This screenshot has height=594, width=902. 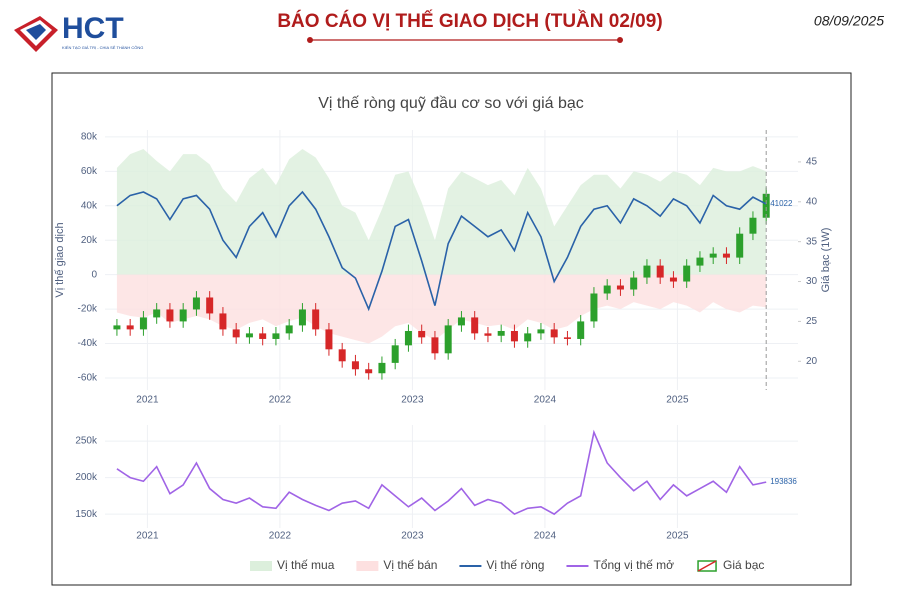 I want to click on y2-tick-label: 25, so click(x=812, y=321).